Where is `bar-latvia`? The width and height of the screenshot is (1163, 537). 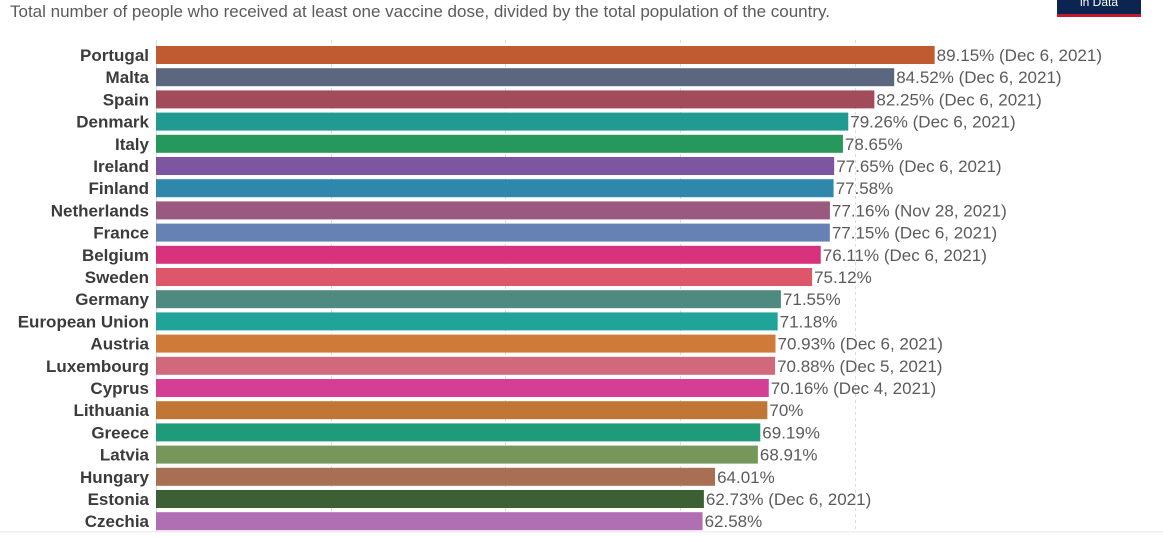 bar-latvia is located at coordinates (457, 454).